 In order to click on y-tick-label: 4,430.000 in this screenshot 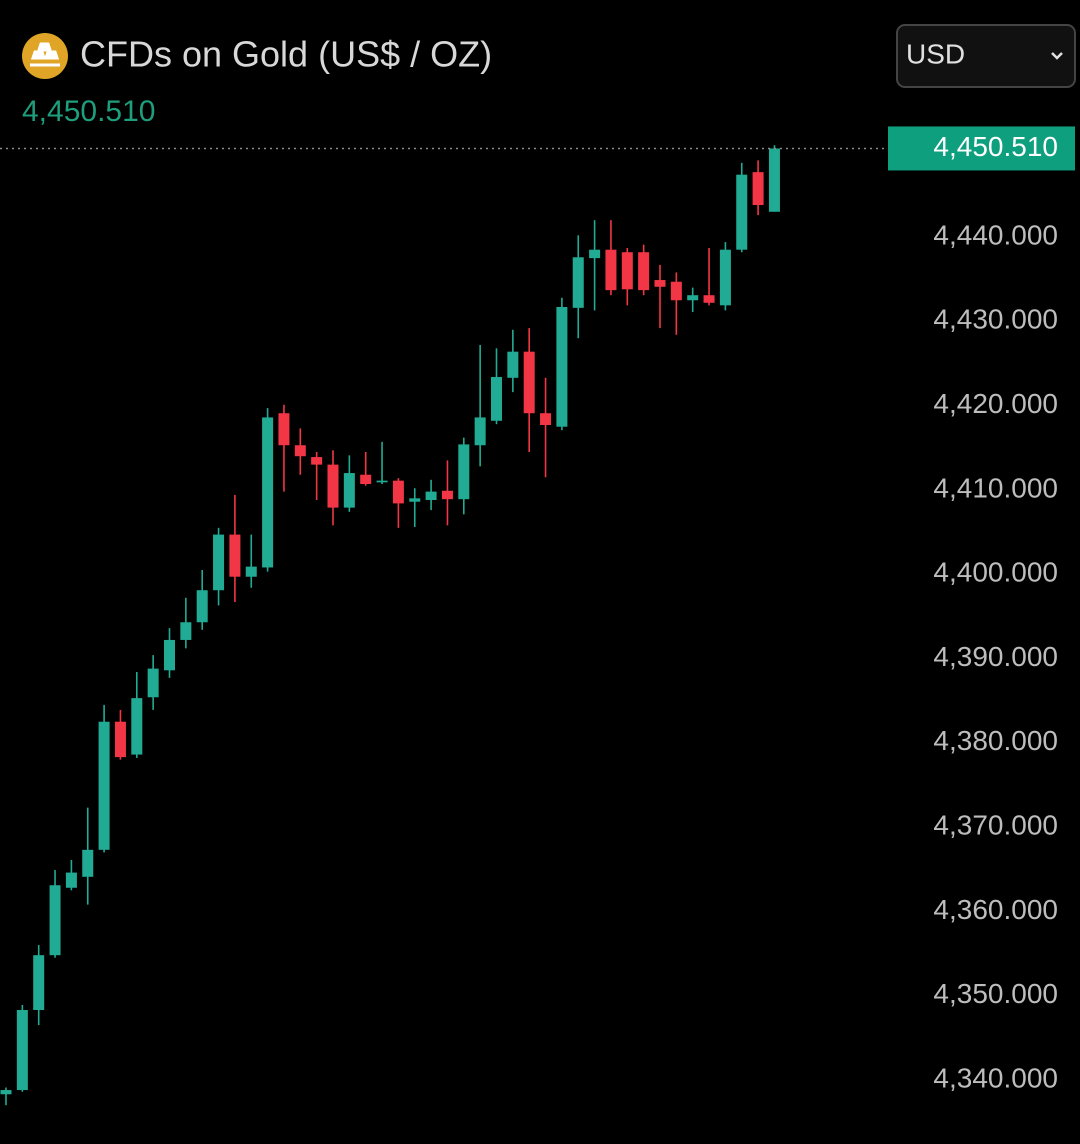, I will do `click(995, 319)`.